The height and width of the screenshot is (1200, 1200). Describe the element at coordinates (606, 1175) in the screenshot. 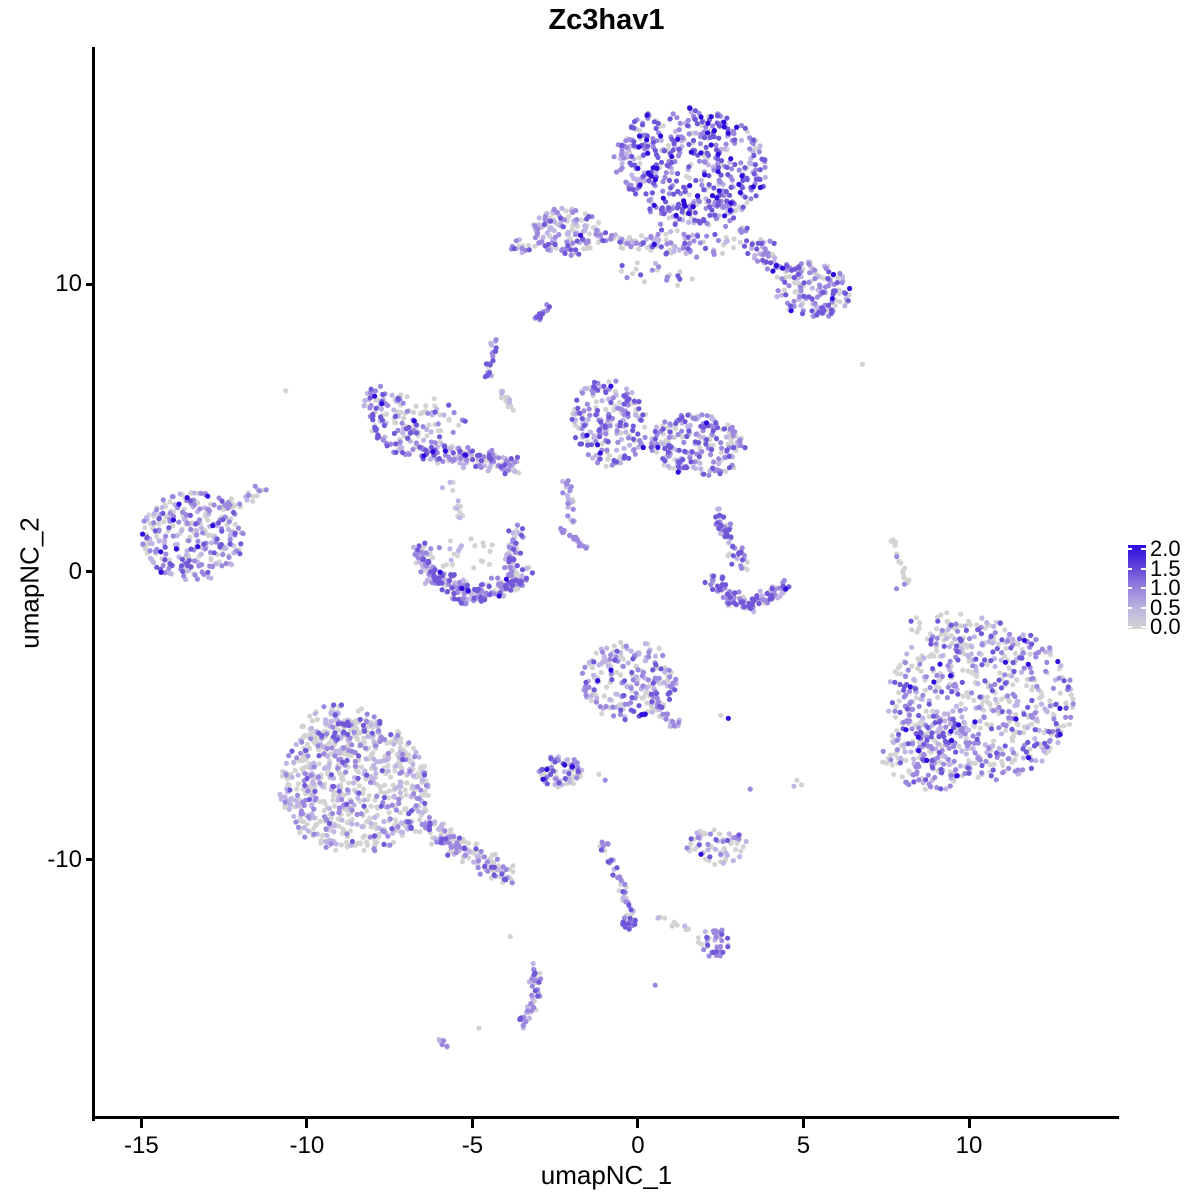

I see `x-axis-title: umapNC_1` at that location.